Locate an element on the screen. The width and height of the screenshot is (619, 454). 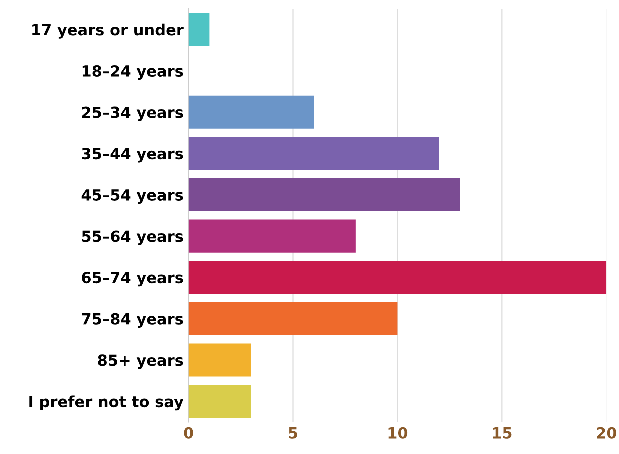
x-tick-label: 15 is located at coordinates (502, 433).